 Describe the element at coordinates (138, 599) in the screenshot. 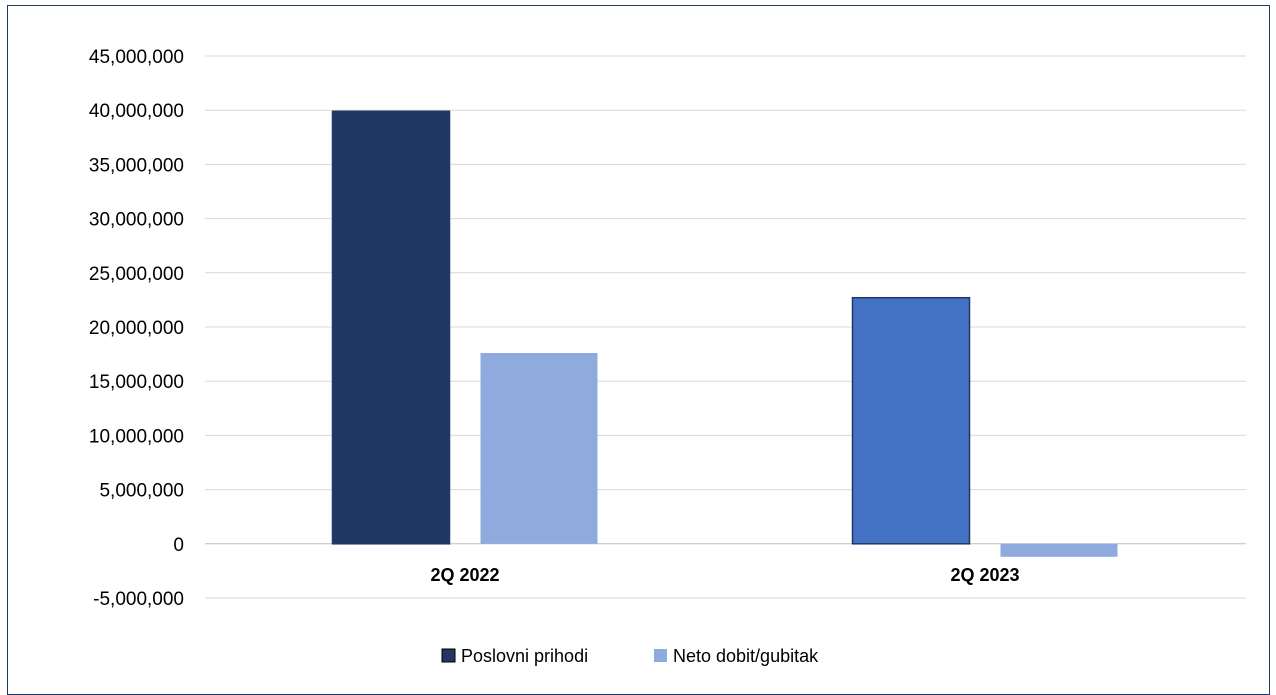

I see `y-tick-label: -5,000,000` at that location.